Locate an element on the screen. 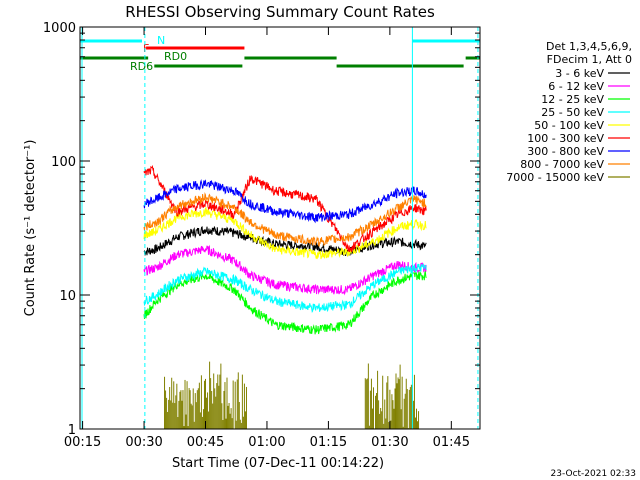  legend-entry: 3 - 6 keV is located at coordinates (579, 73).